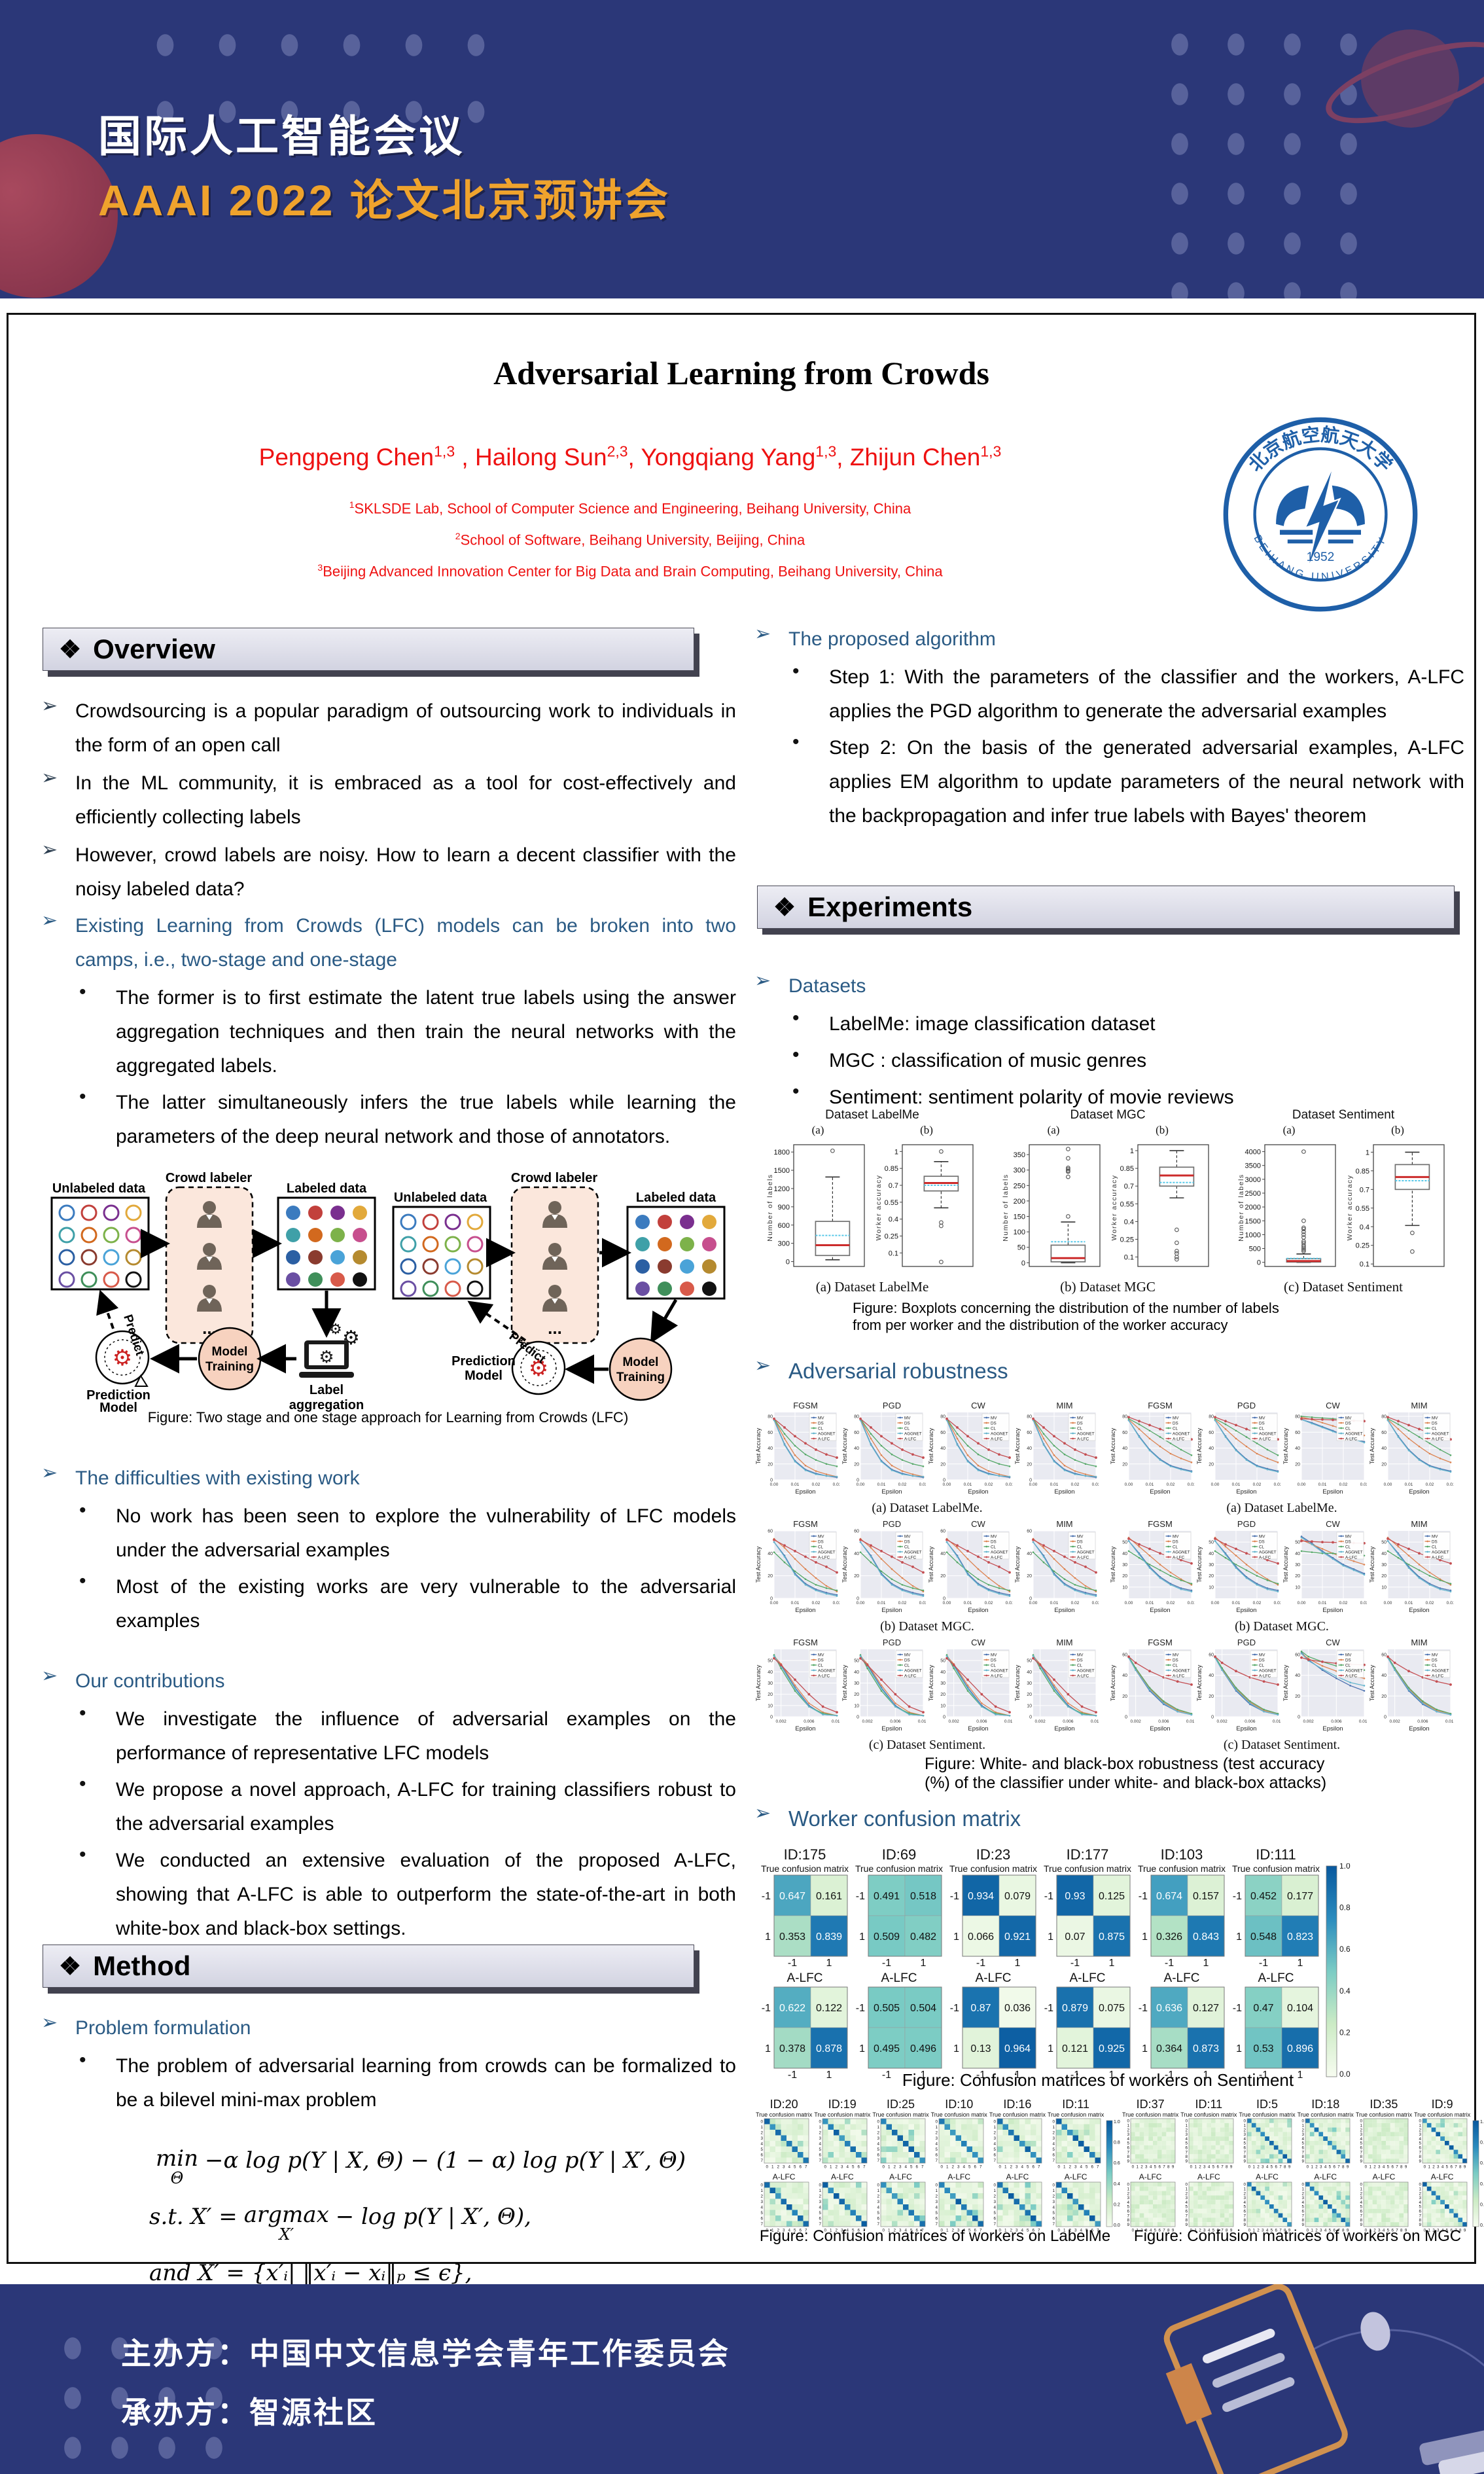  I want to click on svg-text: 10, so click(1030, 1706).